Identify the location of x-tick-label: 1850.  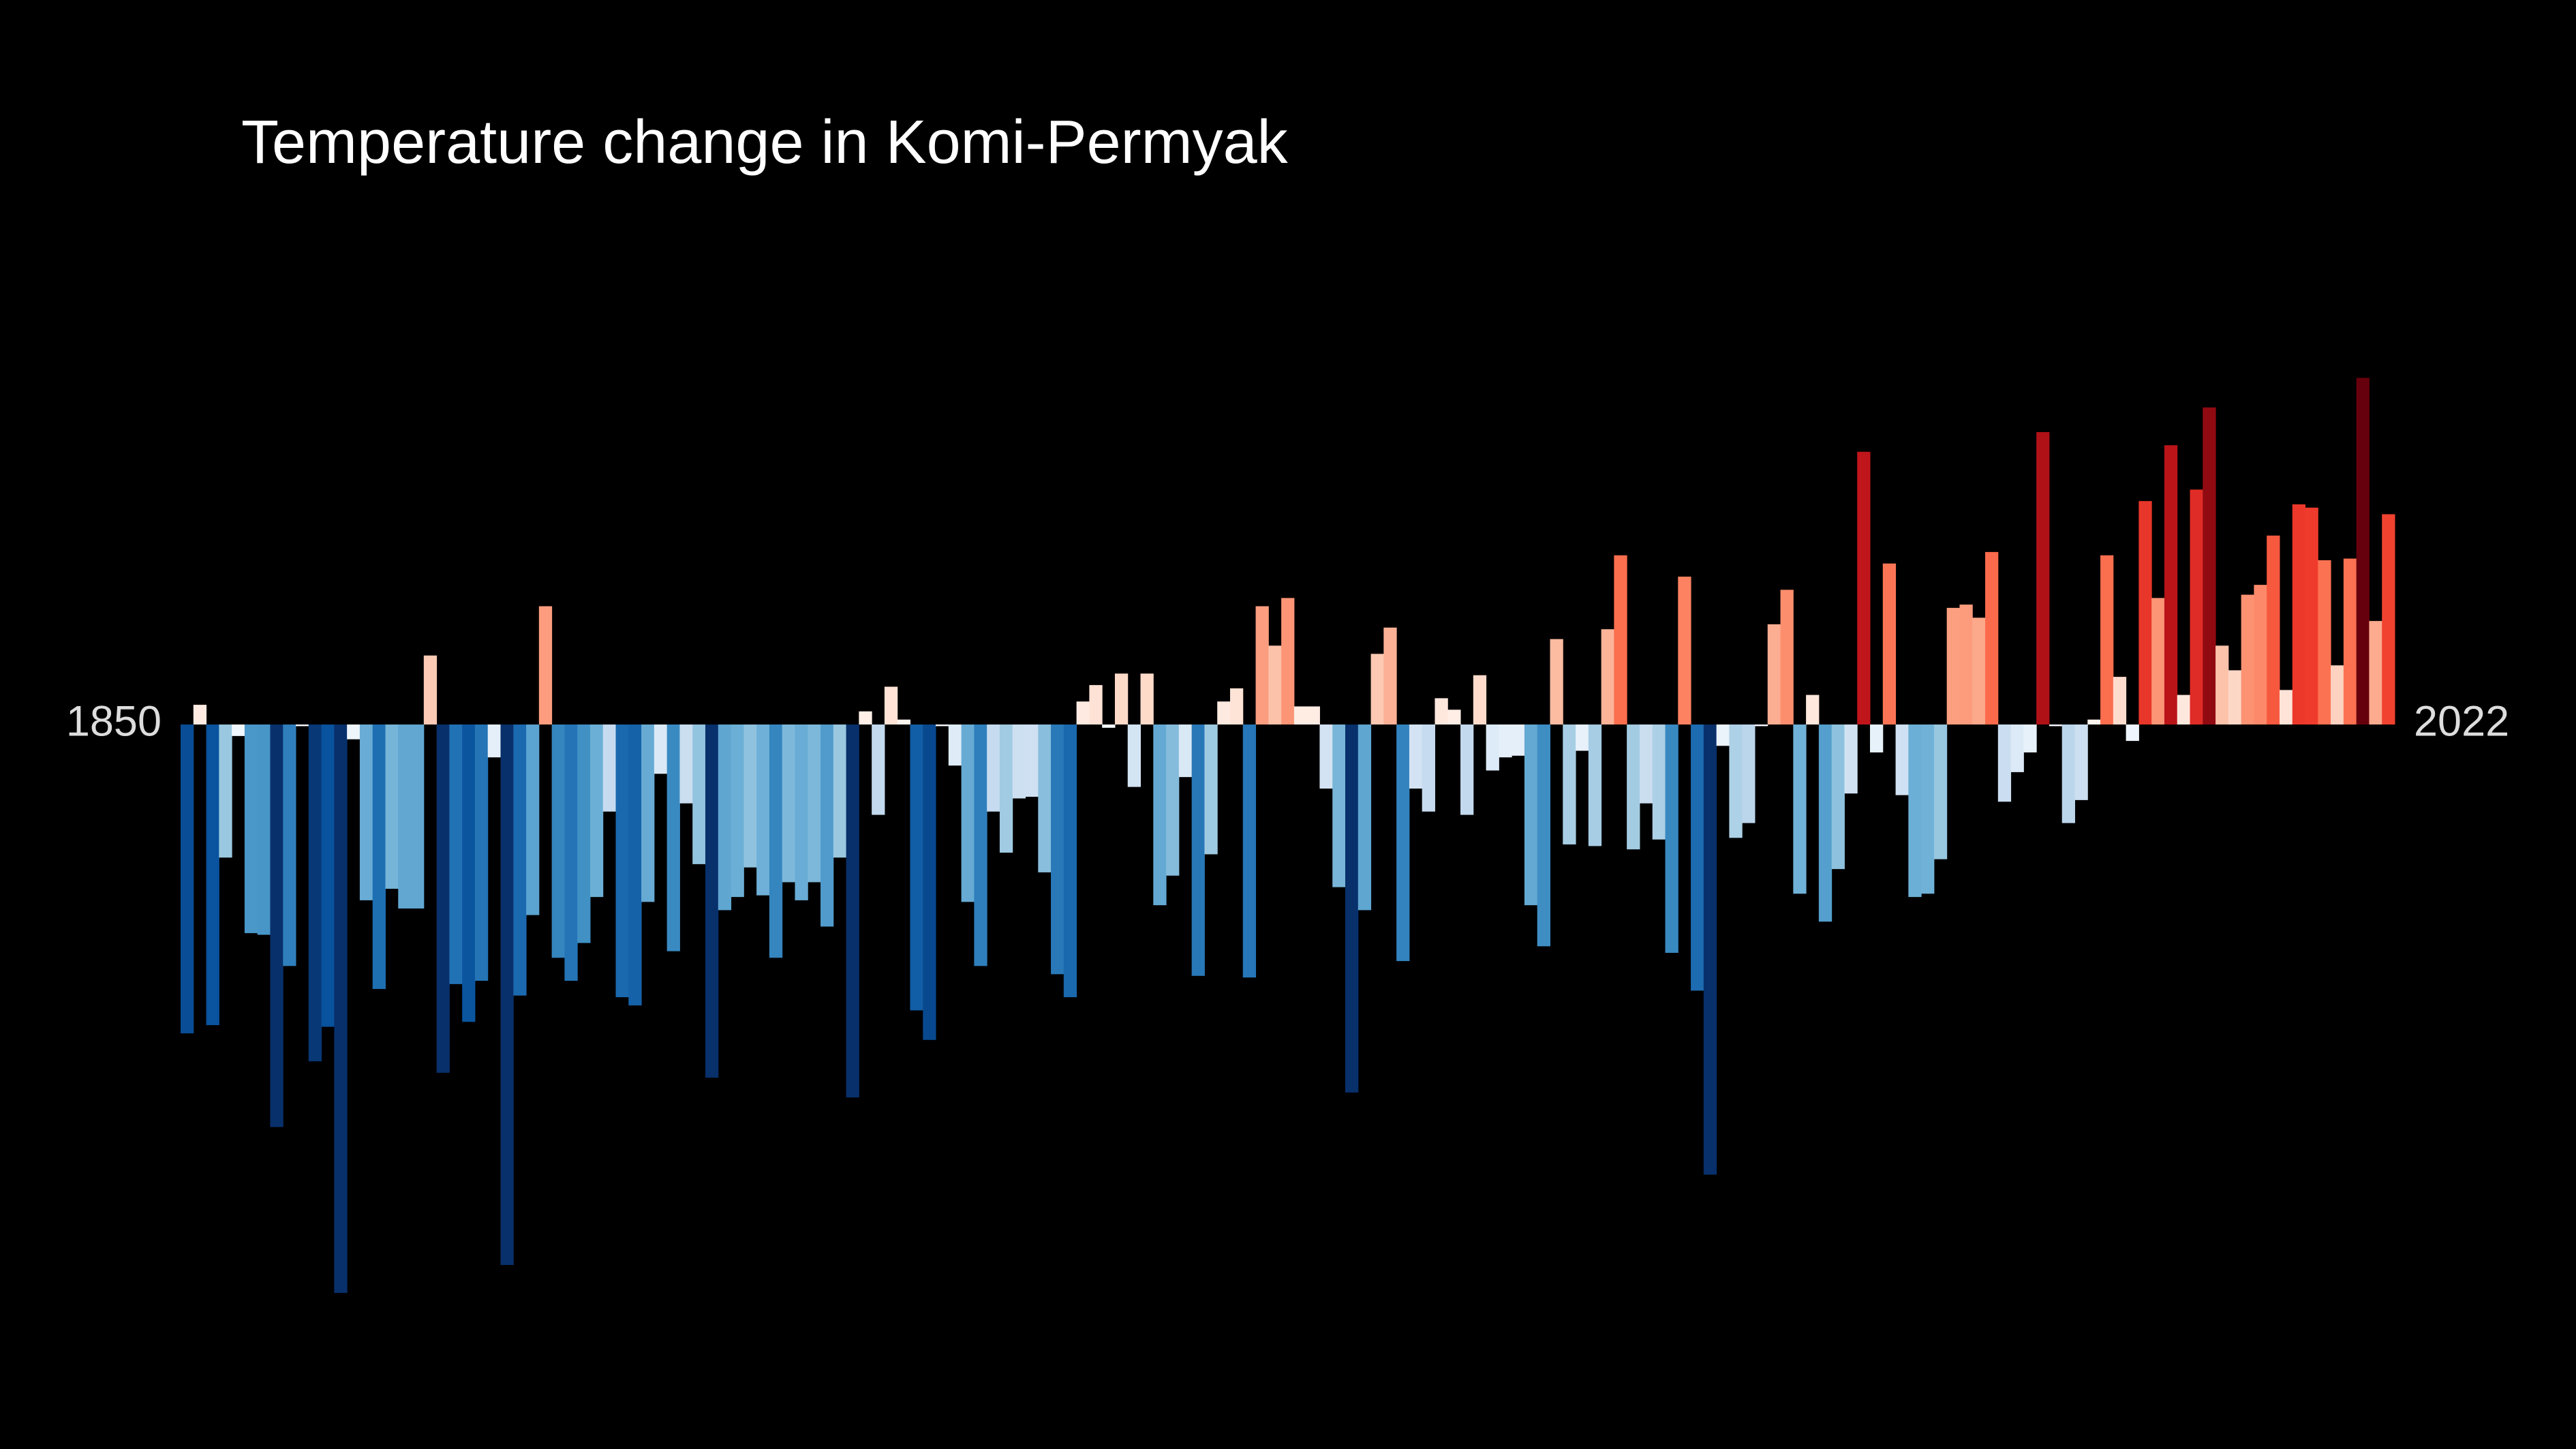
(114, 722).